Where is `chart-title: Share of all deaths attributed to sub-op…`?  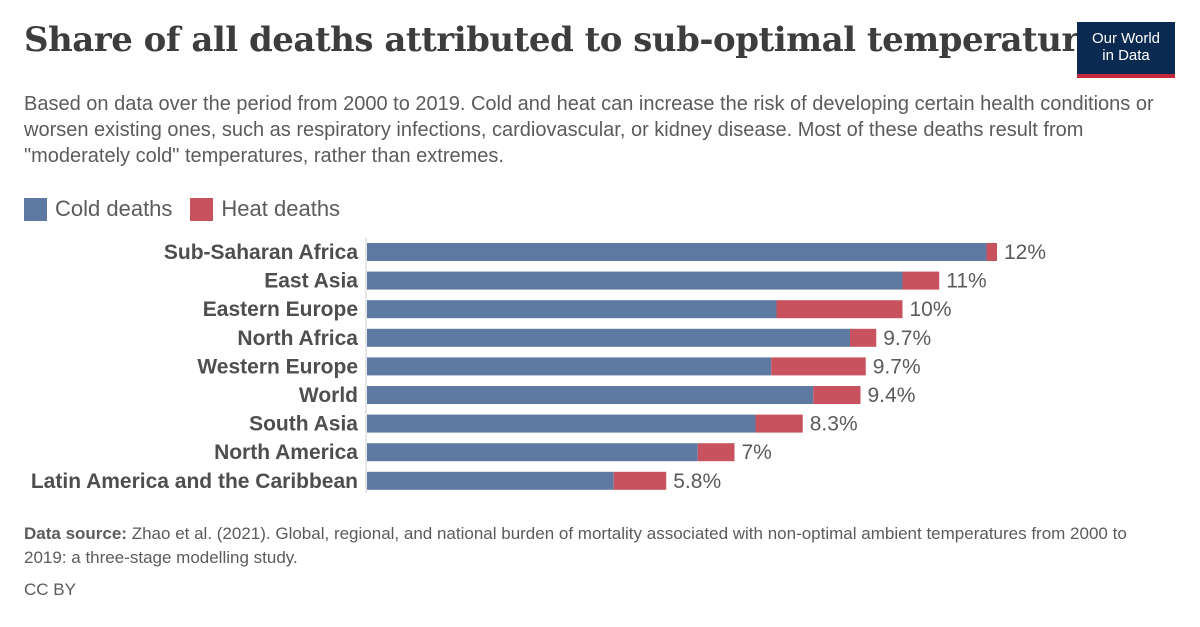
chart-title: Share of all deaths attributed to sub-op… is located at coordinates (571, 40).